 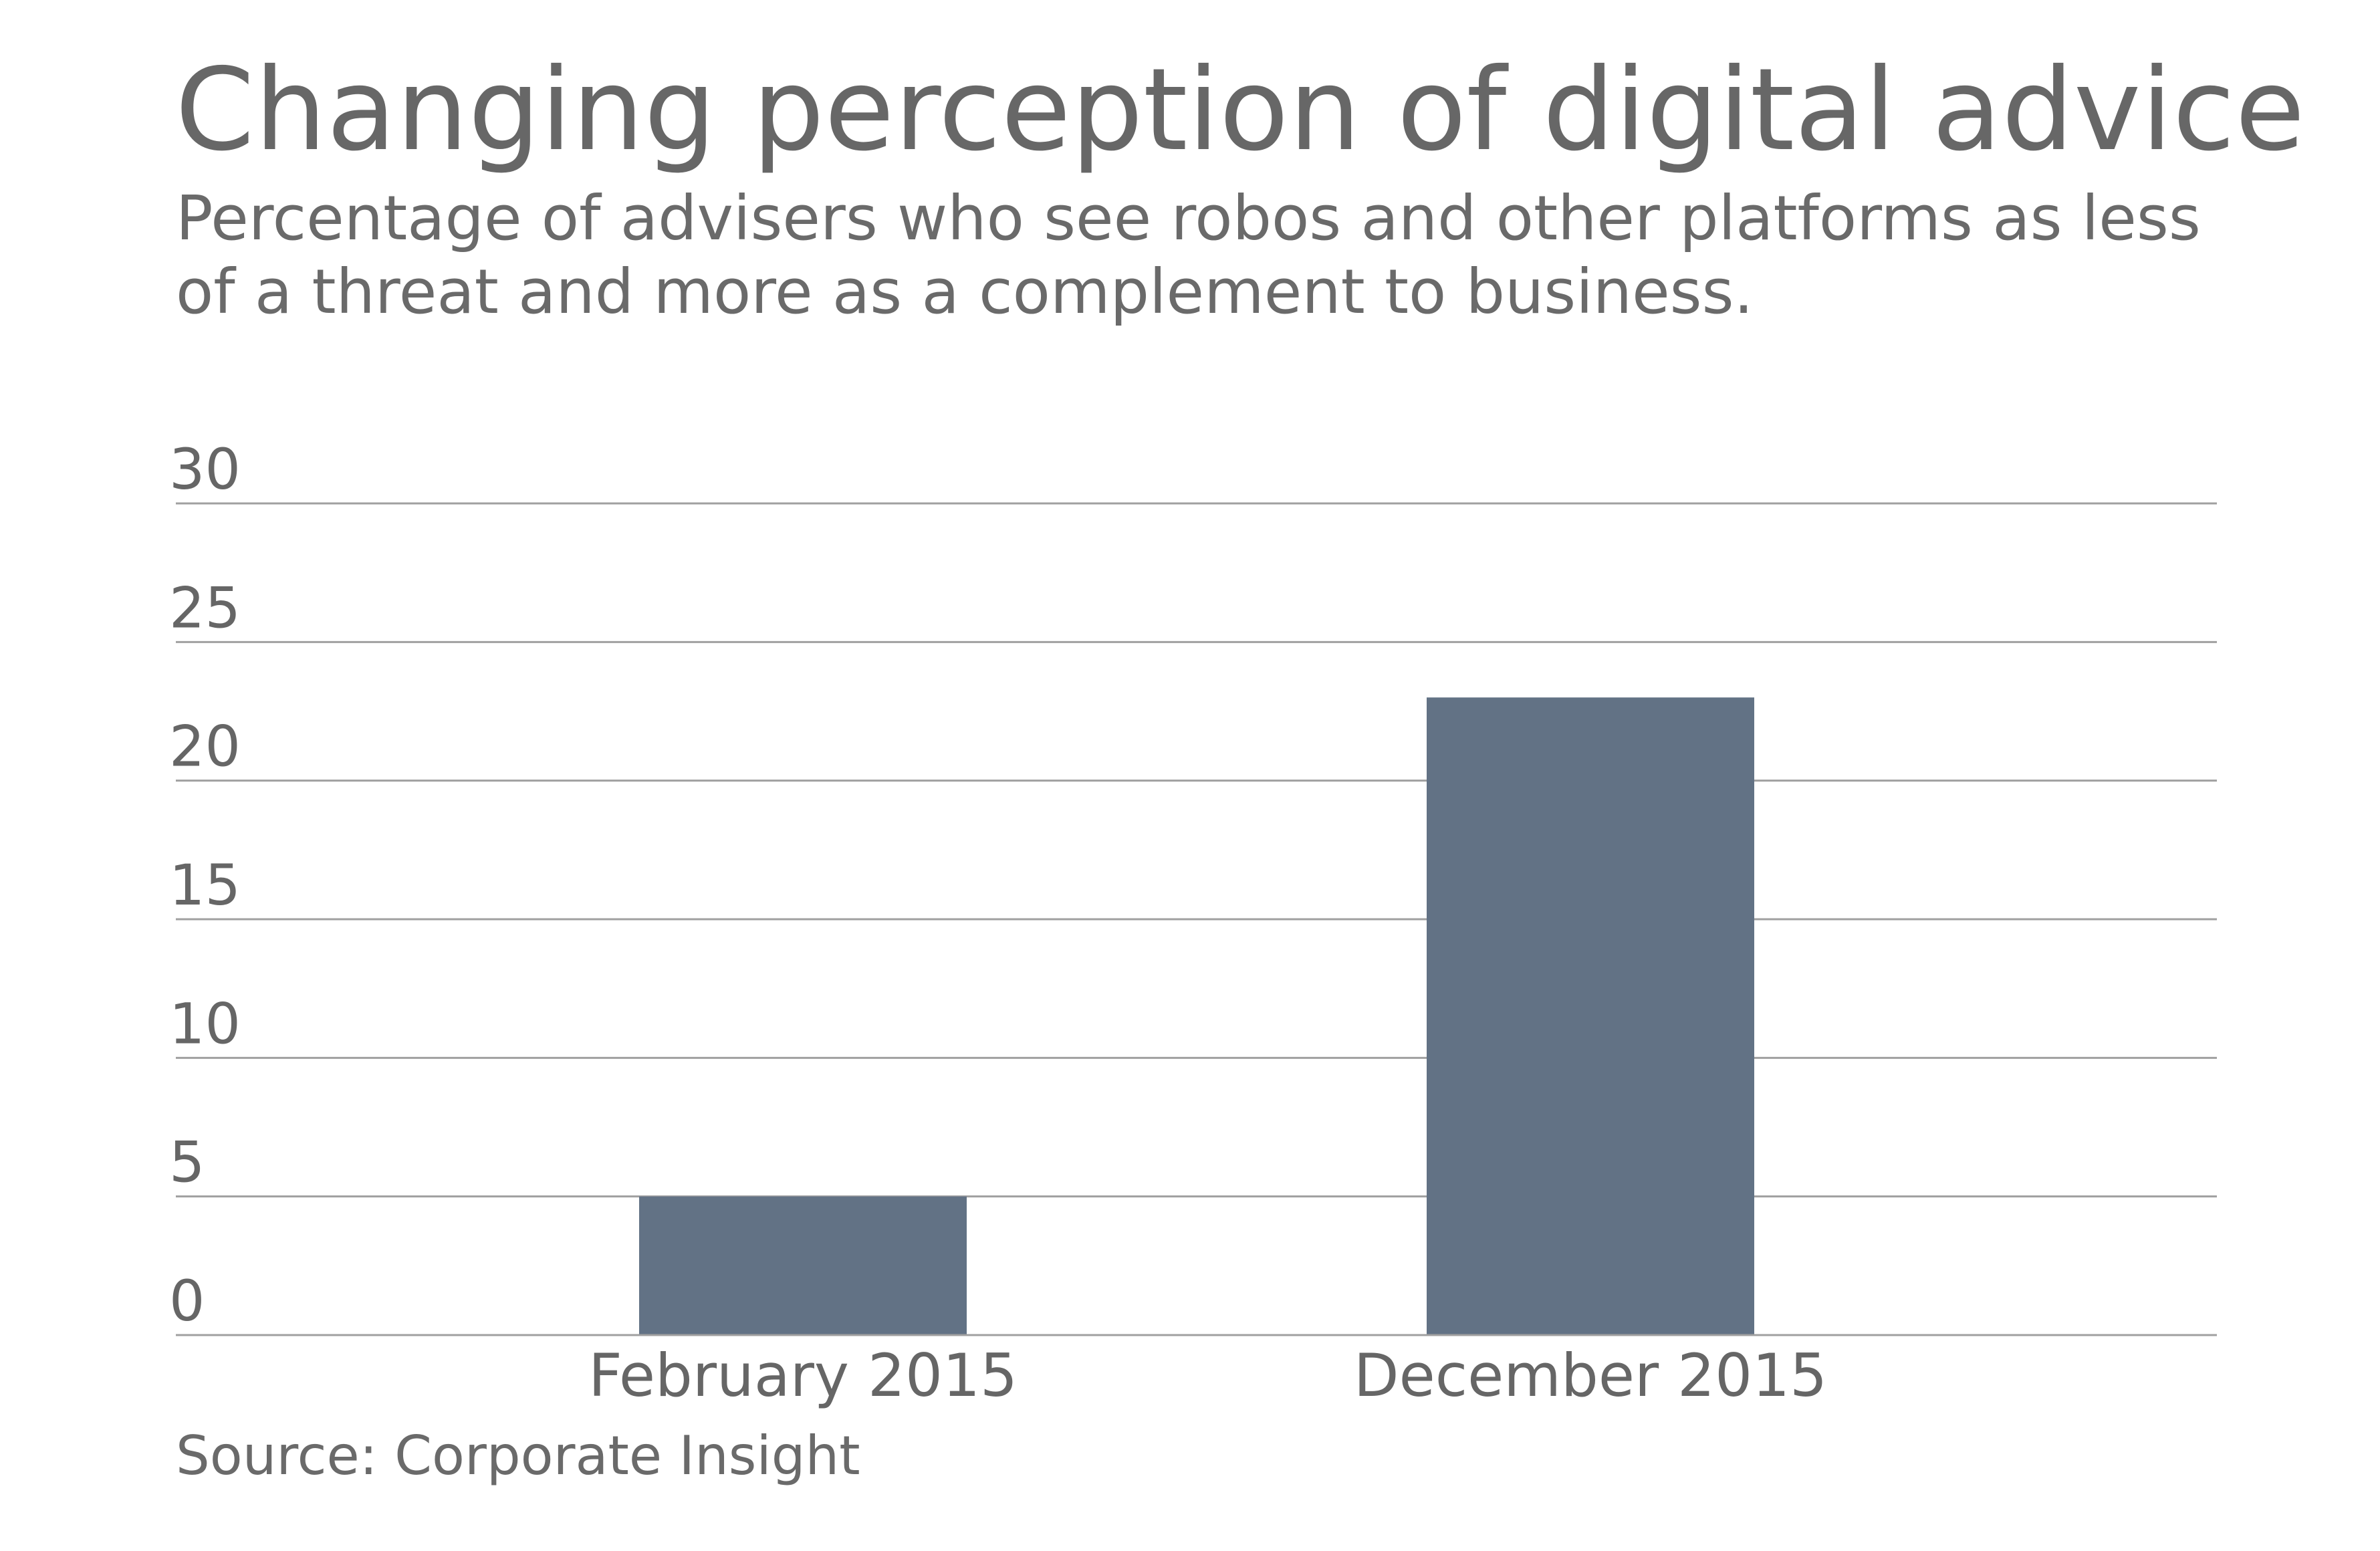 I want to click on y-tick-label: 30, so click(x=205, y=469).